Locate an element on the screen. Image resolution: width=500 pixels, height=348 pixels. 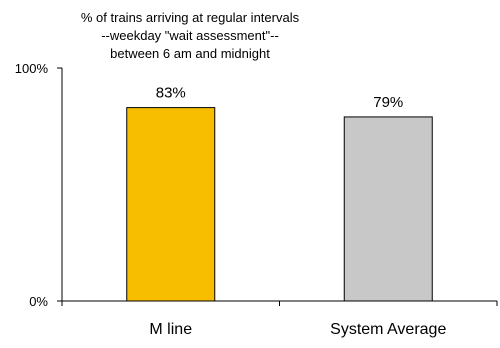
data-label: 79% is located at coordinates (388, 102).